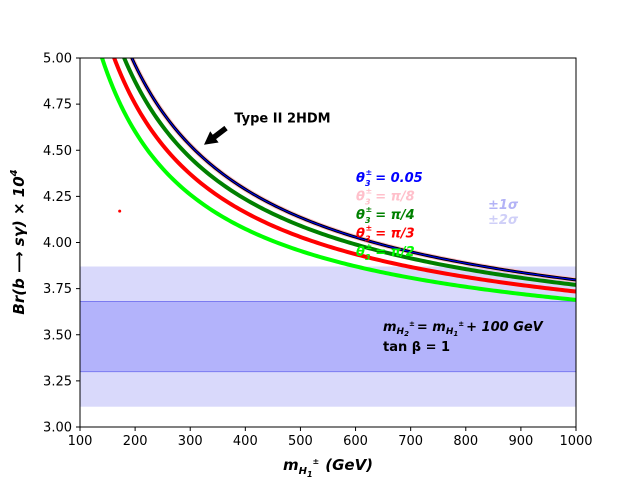 The width and height of the screenshot is (640, 480). Describe the element at coordinates (575, 441) in the screenshot. I see `x-tick-label: 1000` at that location.